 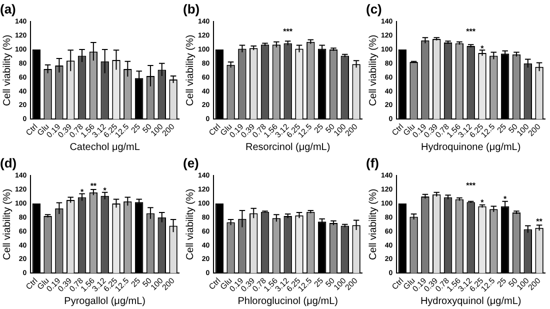 What do you see at coordinates (191, 162) in the screenshot?
I see `chart-title: (e)` at bounding box center [191, 162].